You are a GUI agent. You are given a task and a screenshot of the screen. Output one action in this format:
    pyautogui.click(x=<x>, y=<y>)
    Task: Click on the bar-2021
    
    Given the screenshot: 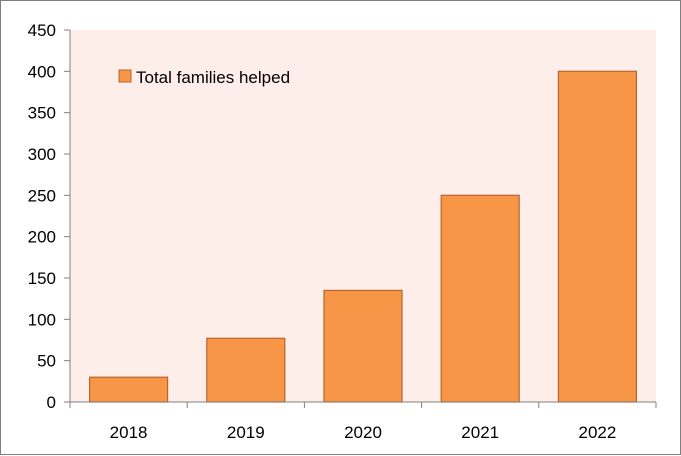 What is the action you would take?
    pyautogui.click(x=480, y=298)
    